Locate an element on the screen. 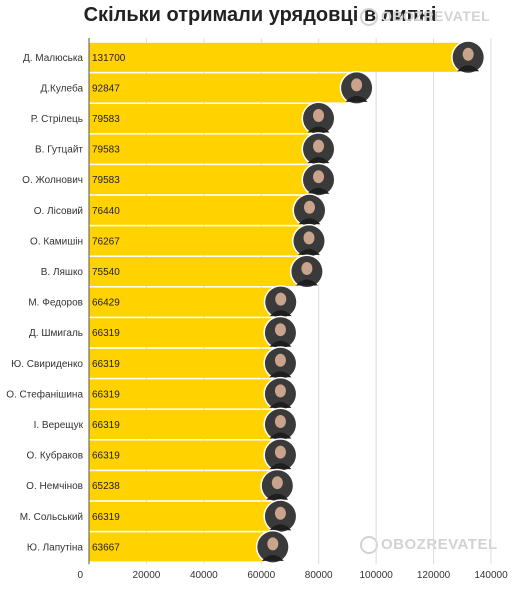  category-label: Ю. Свириденко is located at coordinates (47, 364).